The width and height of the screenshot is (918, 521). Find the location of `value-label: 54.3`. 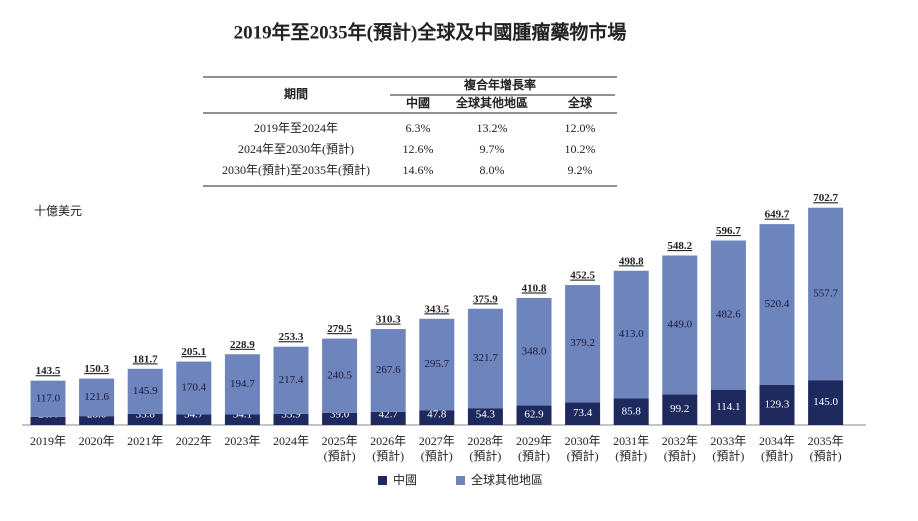

value-label: 54.3 is located at coordinates (486, 415).